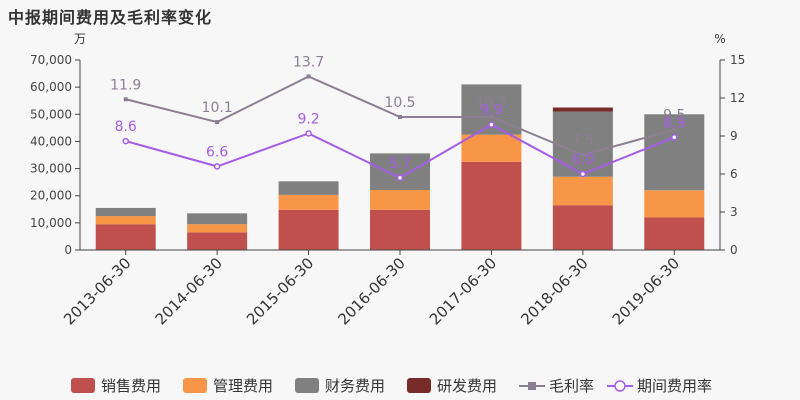 Image resolution: width=800 pixels, height=400 pixels. Describe the element at coordinates (674, 116) in the screenshot. I see `data-label: 9.5` at that location.